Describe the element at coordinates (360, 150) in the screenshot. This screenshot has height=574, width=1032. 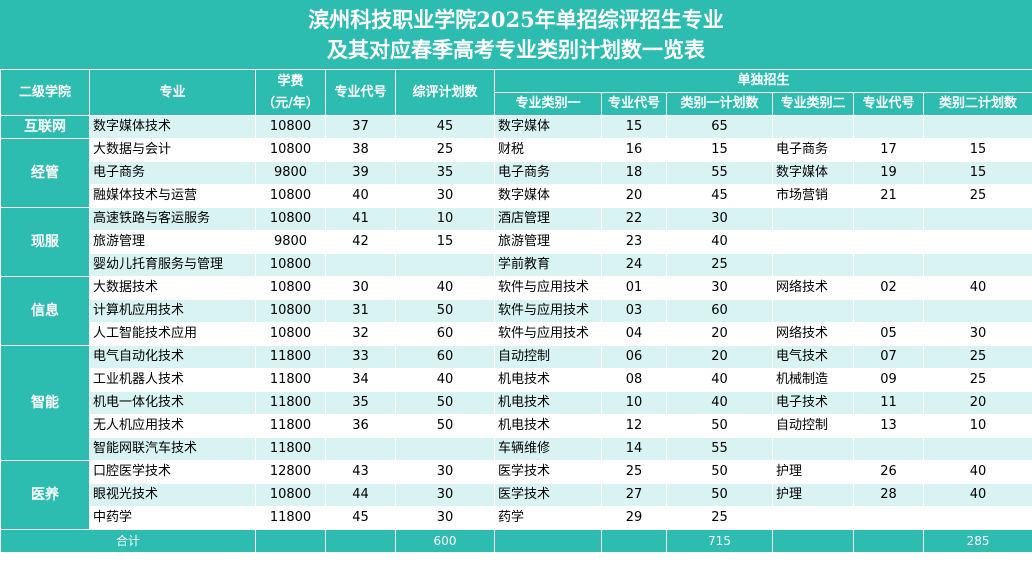
I see `code-cell: 38` at that location.